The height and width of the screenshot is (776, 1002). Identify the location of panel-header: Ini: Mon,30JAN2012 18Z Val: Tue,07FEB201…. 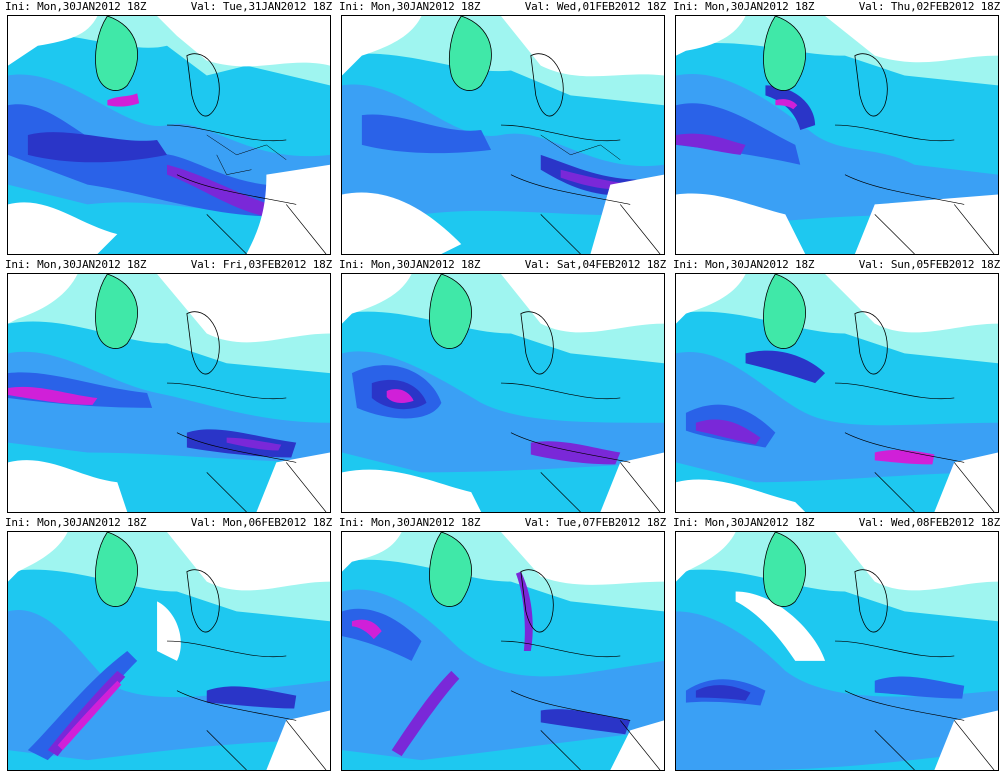
(502, 523).